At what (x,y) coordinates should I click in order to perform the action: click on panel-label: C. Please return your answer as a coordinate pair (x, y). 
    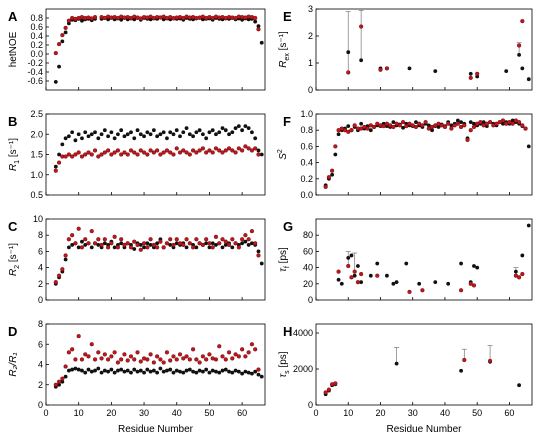
    Looking at the image, I should click on (13, 226).